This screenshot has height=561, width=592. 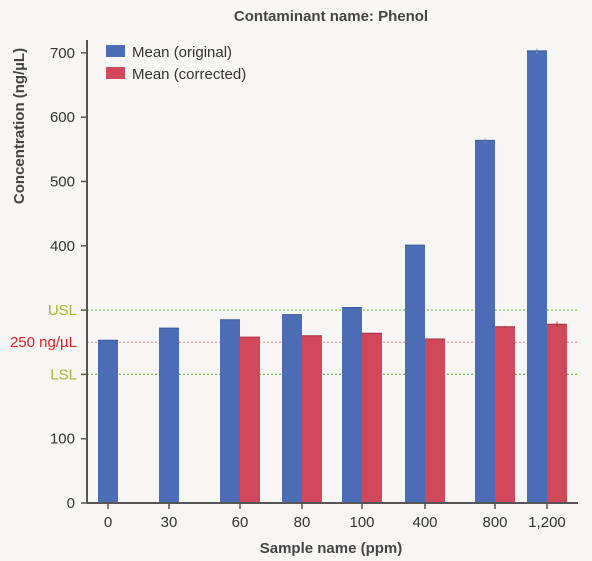 What do you see at coordinates (189, 74) in the screenshot?
I see `legend-label: Mean (corrected)` at bounding box center [189, 74].